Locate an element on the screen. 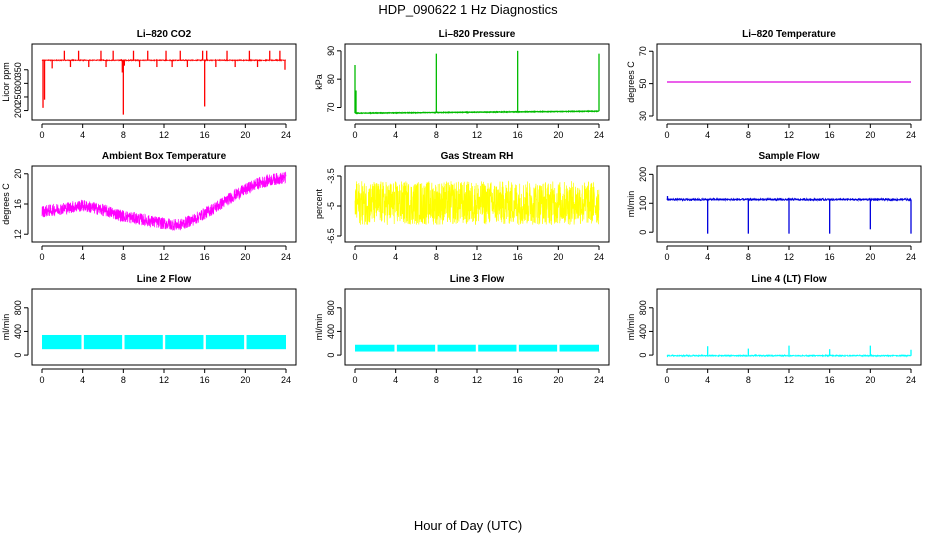 This screenshot has width=936, height=540. y-tick-label: 80 is located at coordinates (331, 79).